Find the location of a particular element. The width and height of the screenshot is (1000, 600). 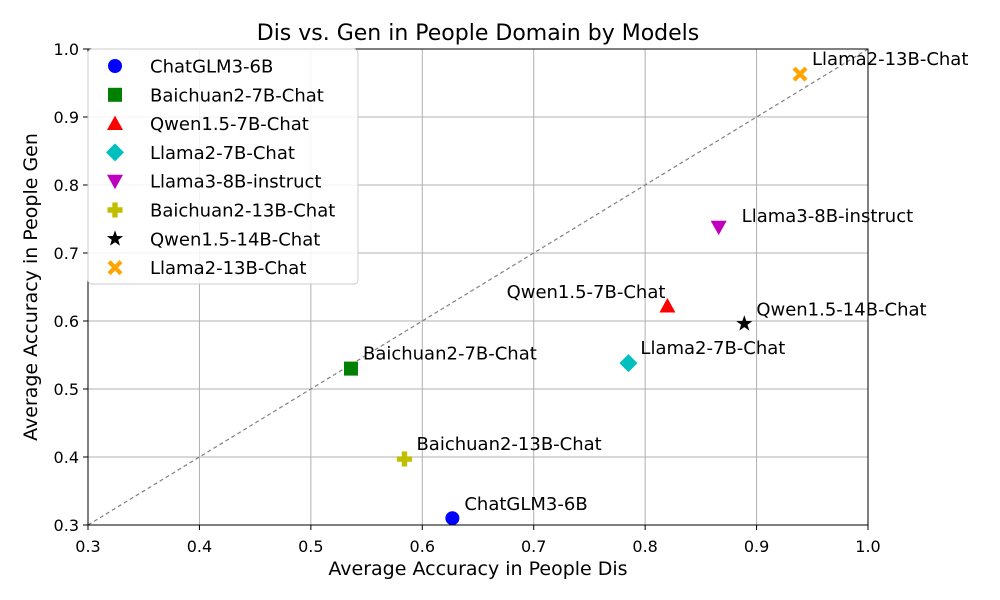

data-point-baichuan2-7b-chat is located at coordinates (350, 368).